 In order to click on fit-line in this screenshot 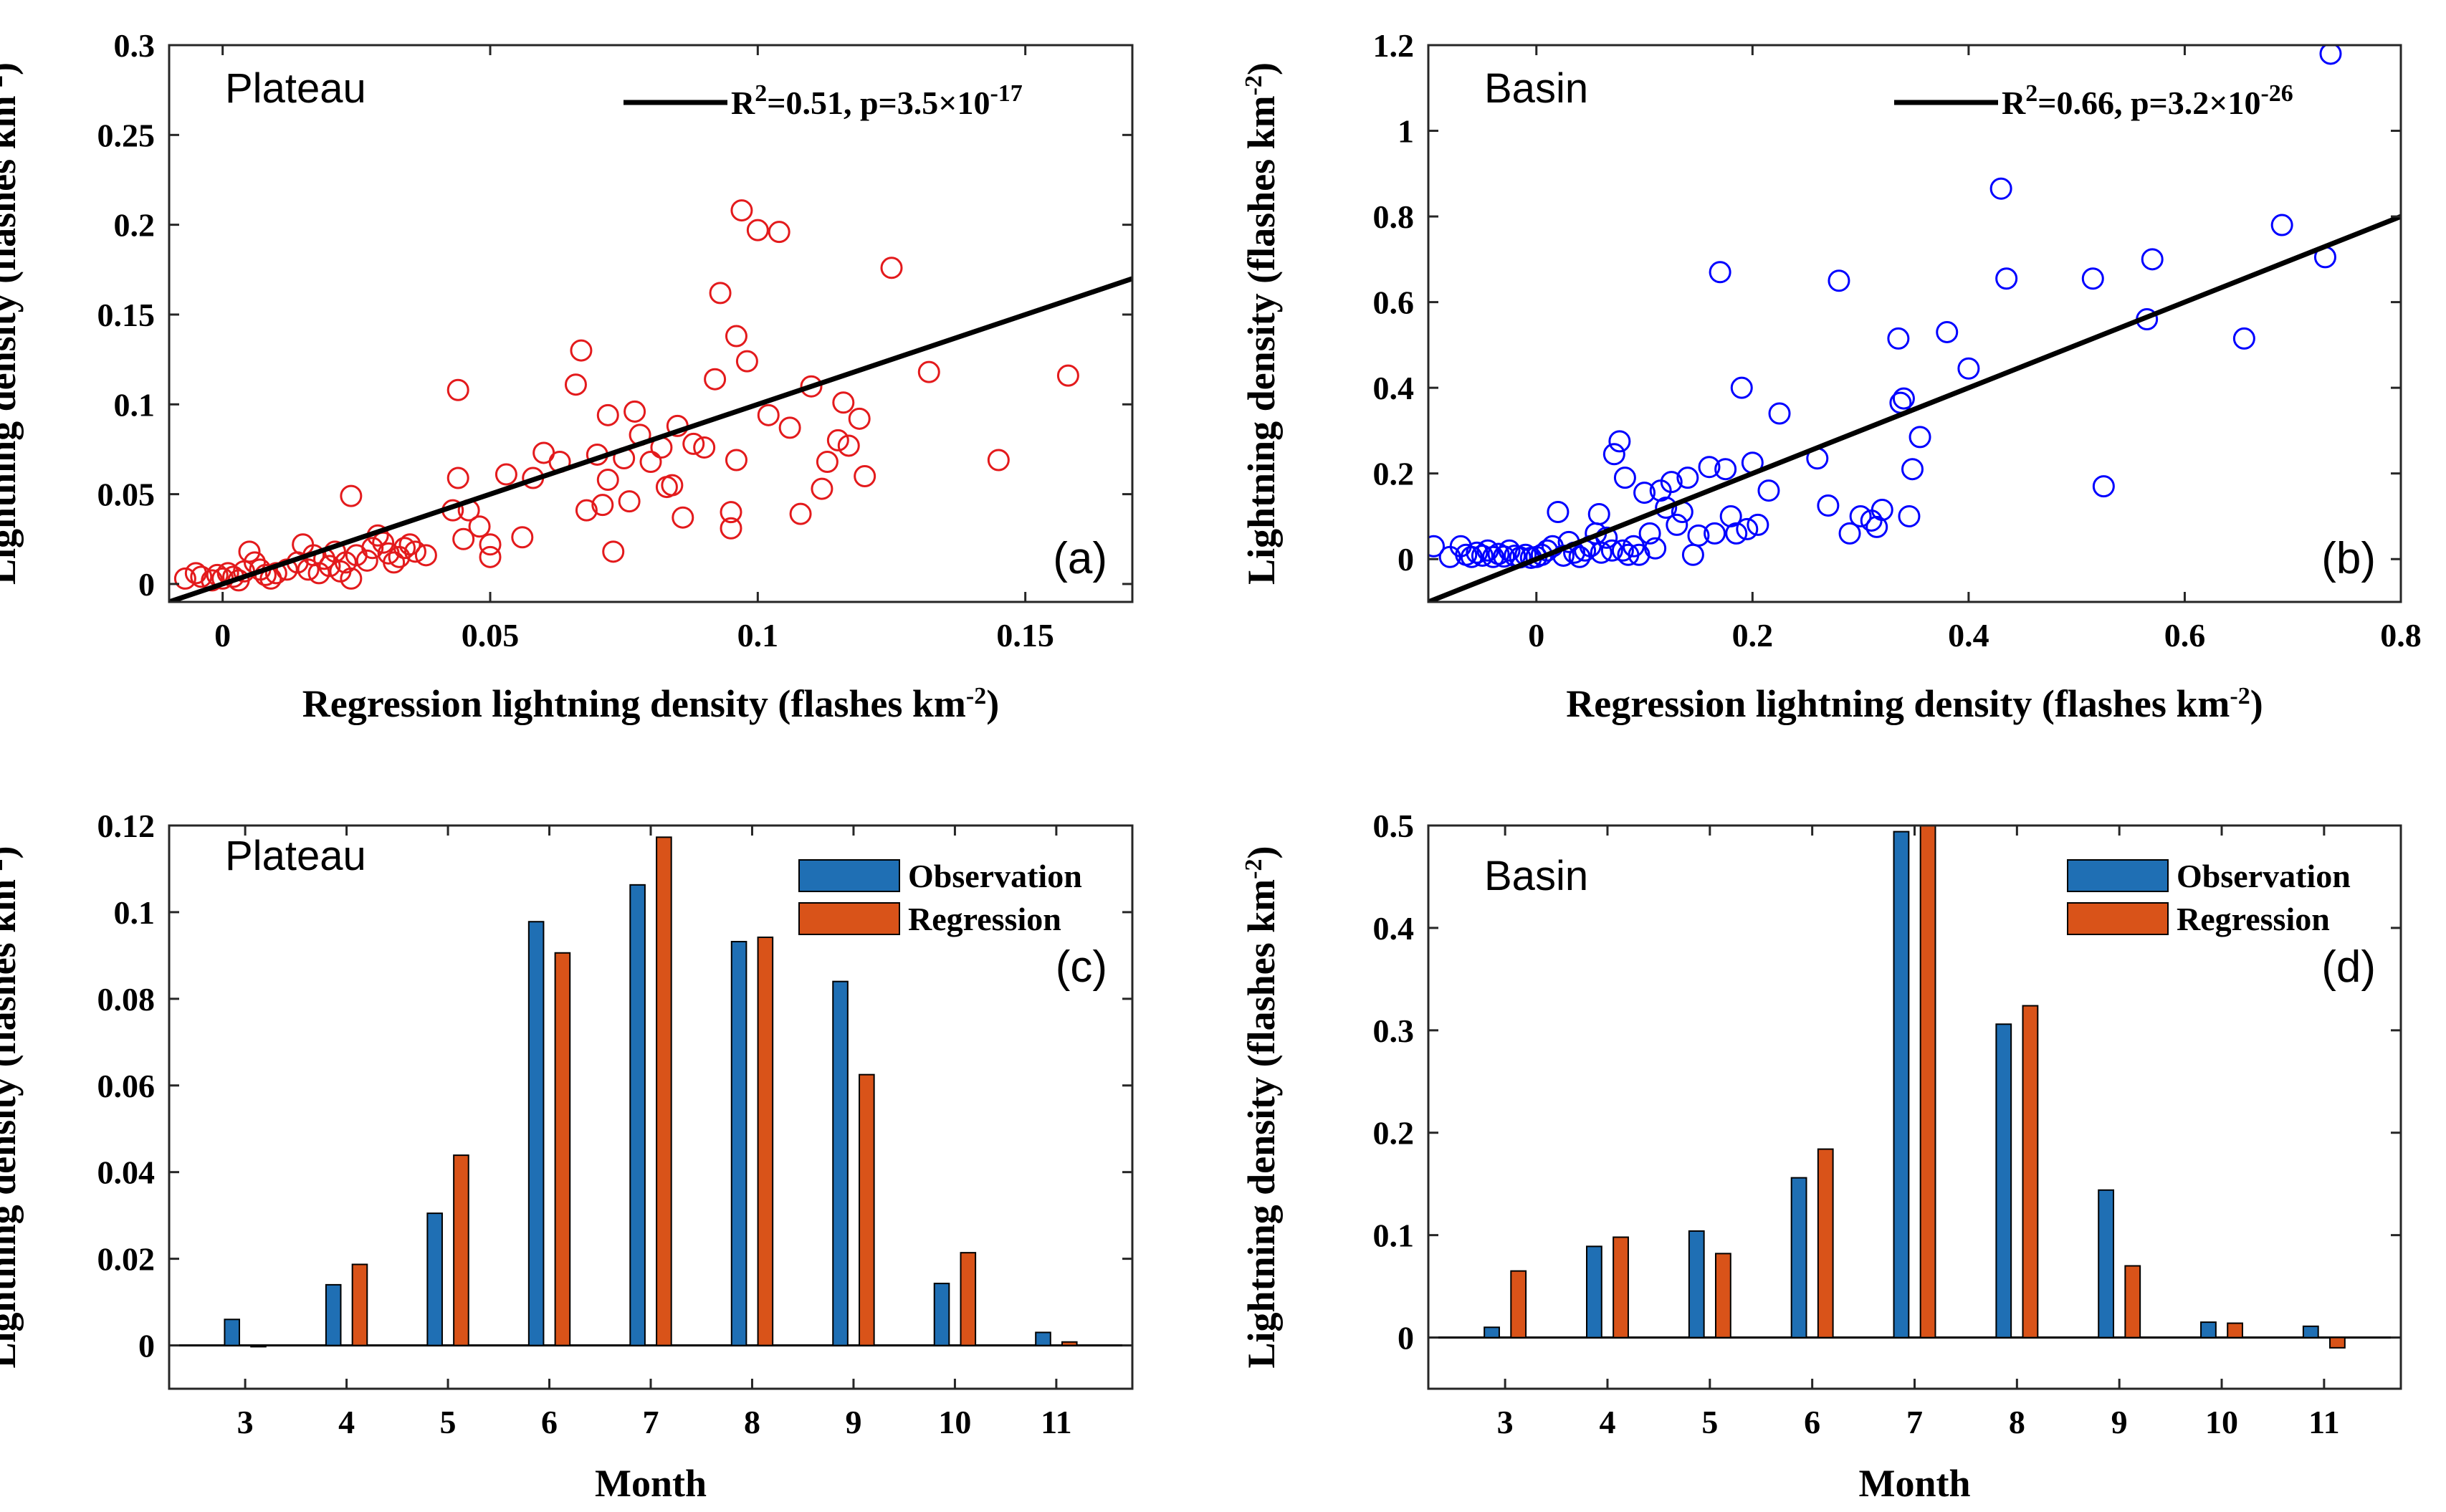, I will do `click(650, 439)`.